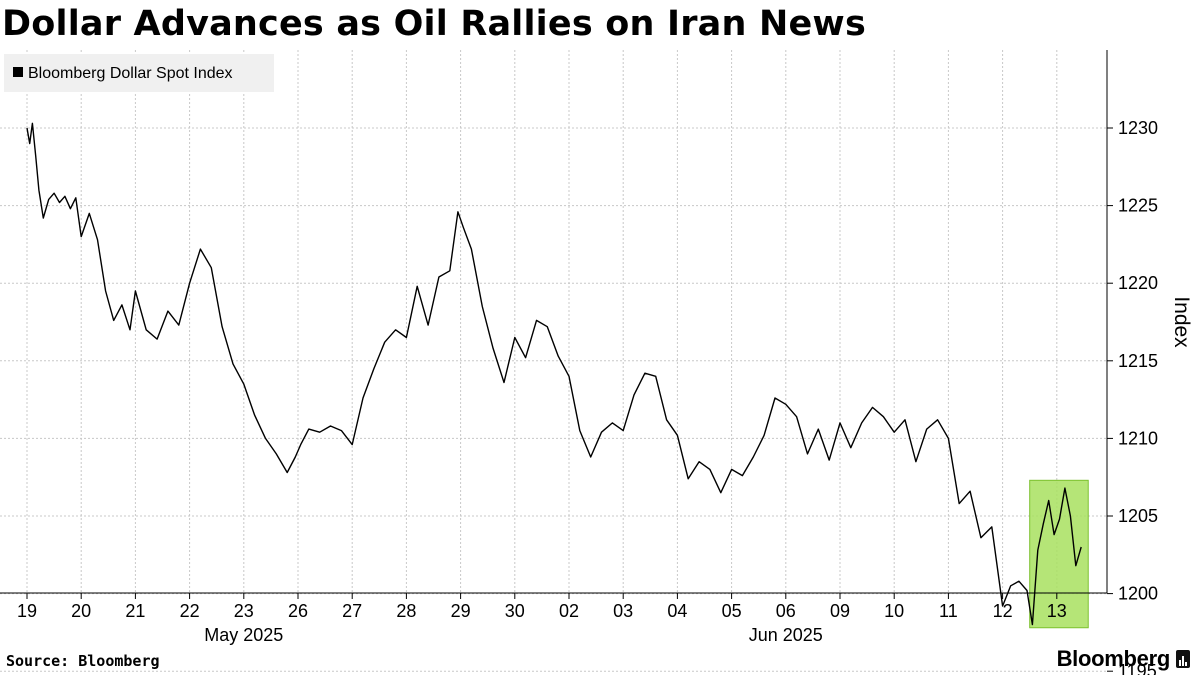 Image resolution: width=1200 pixels, height=675 pixels. I want to click on y-tick-label: 1225, so click(1138, 206).